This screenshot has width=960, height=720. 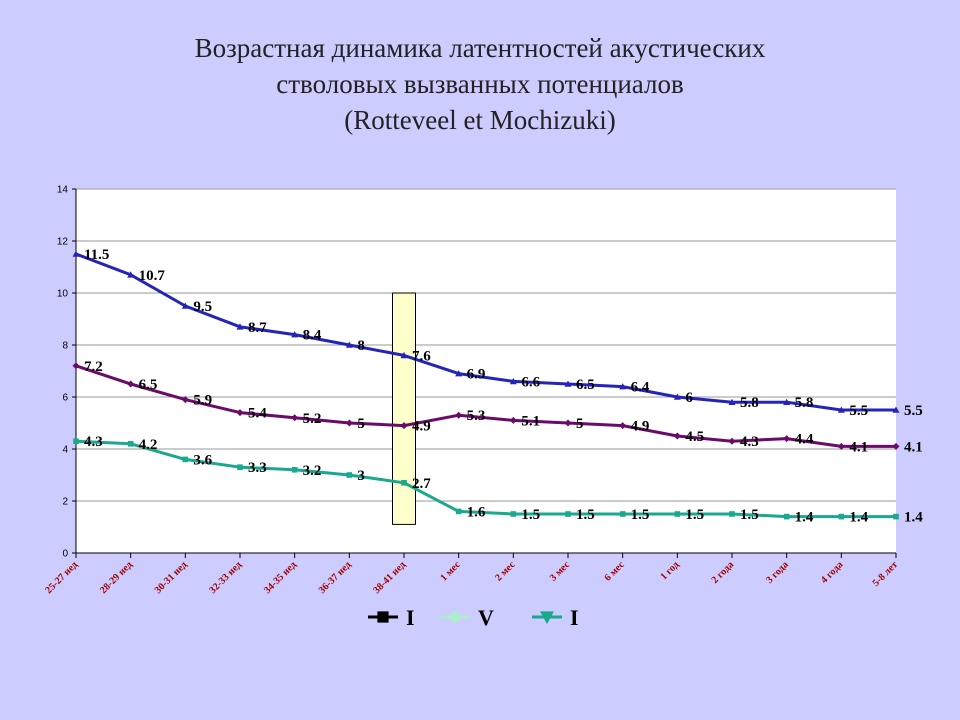 What do you see at coordinates (312, 336) in the screenshot?
I see `data-label: 8.4` at bounding box center [312, 336].